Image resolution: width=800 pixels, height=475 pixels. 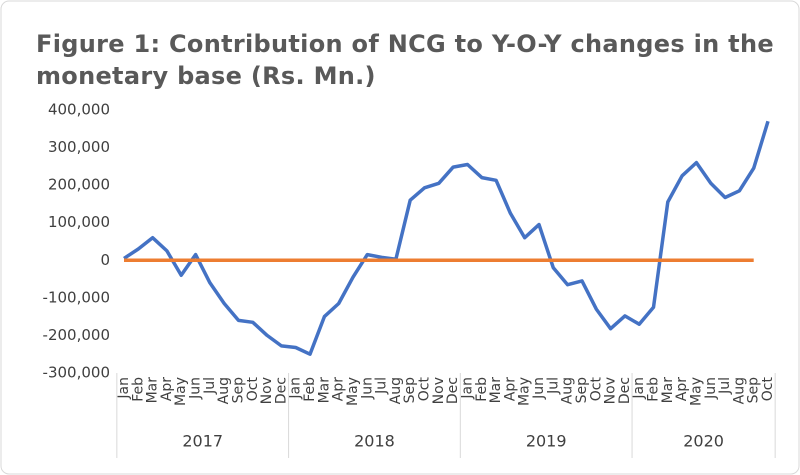 I want to click on x-group-label: 2019, so click(x=546, y=441).